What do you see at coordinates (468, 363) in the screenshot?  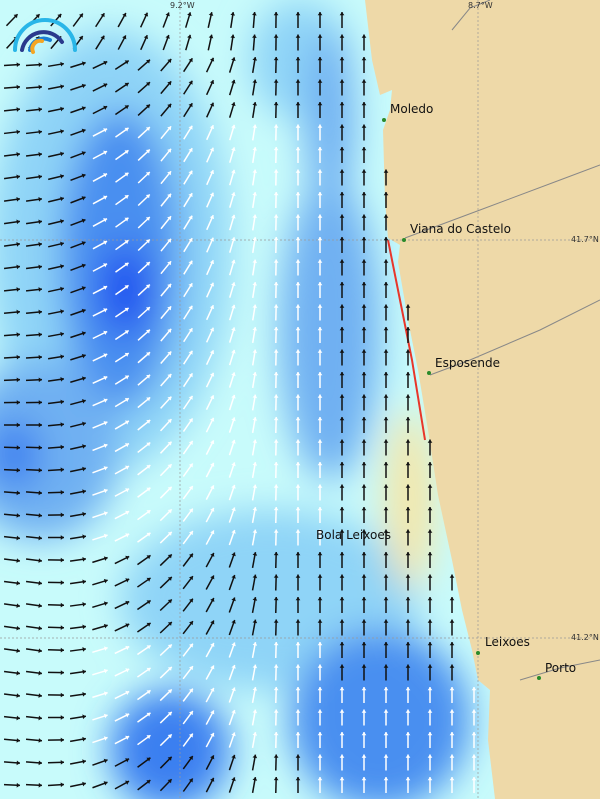 I see `place-esposende: Esposende` at bounding box center [468, 363].